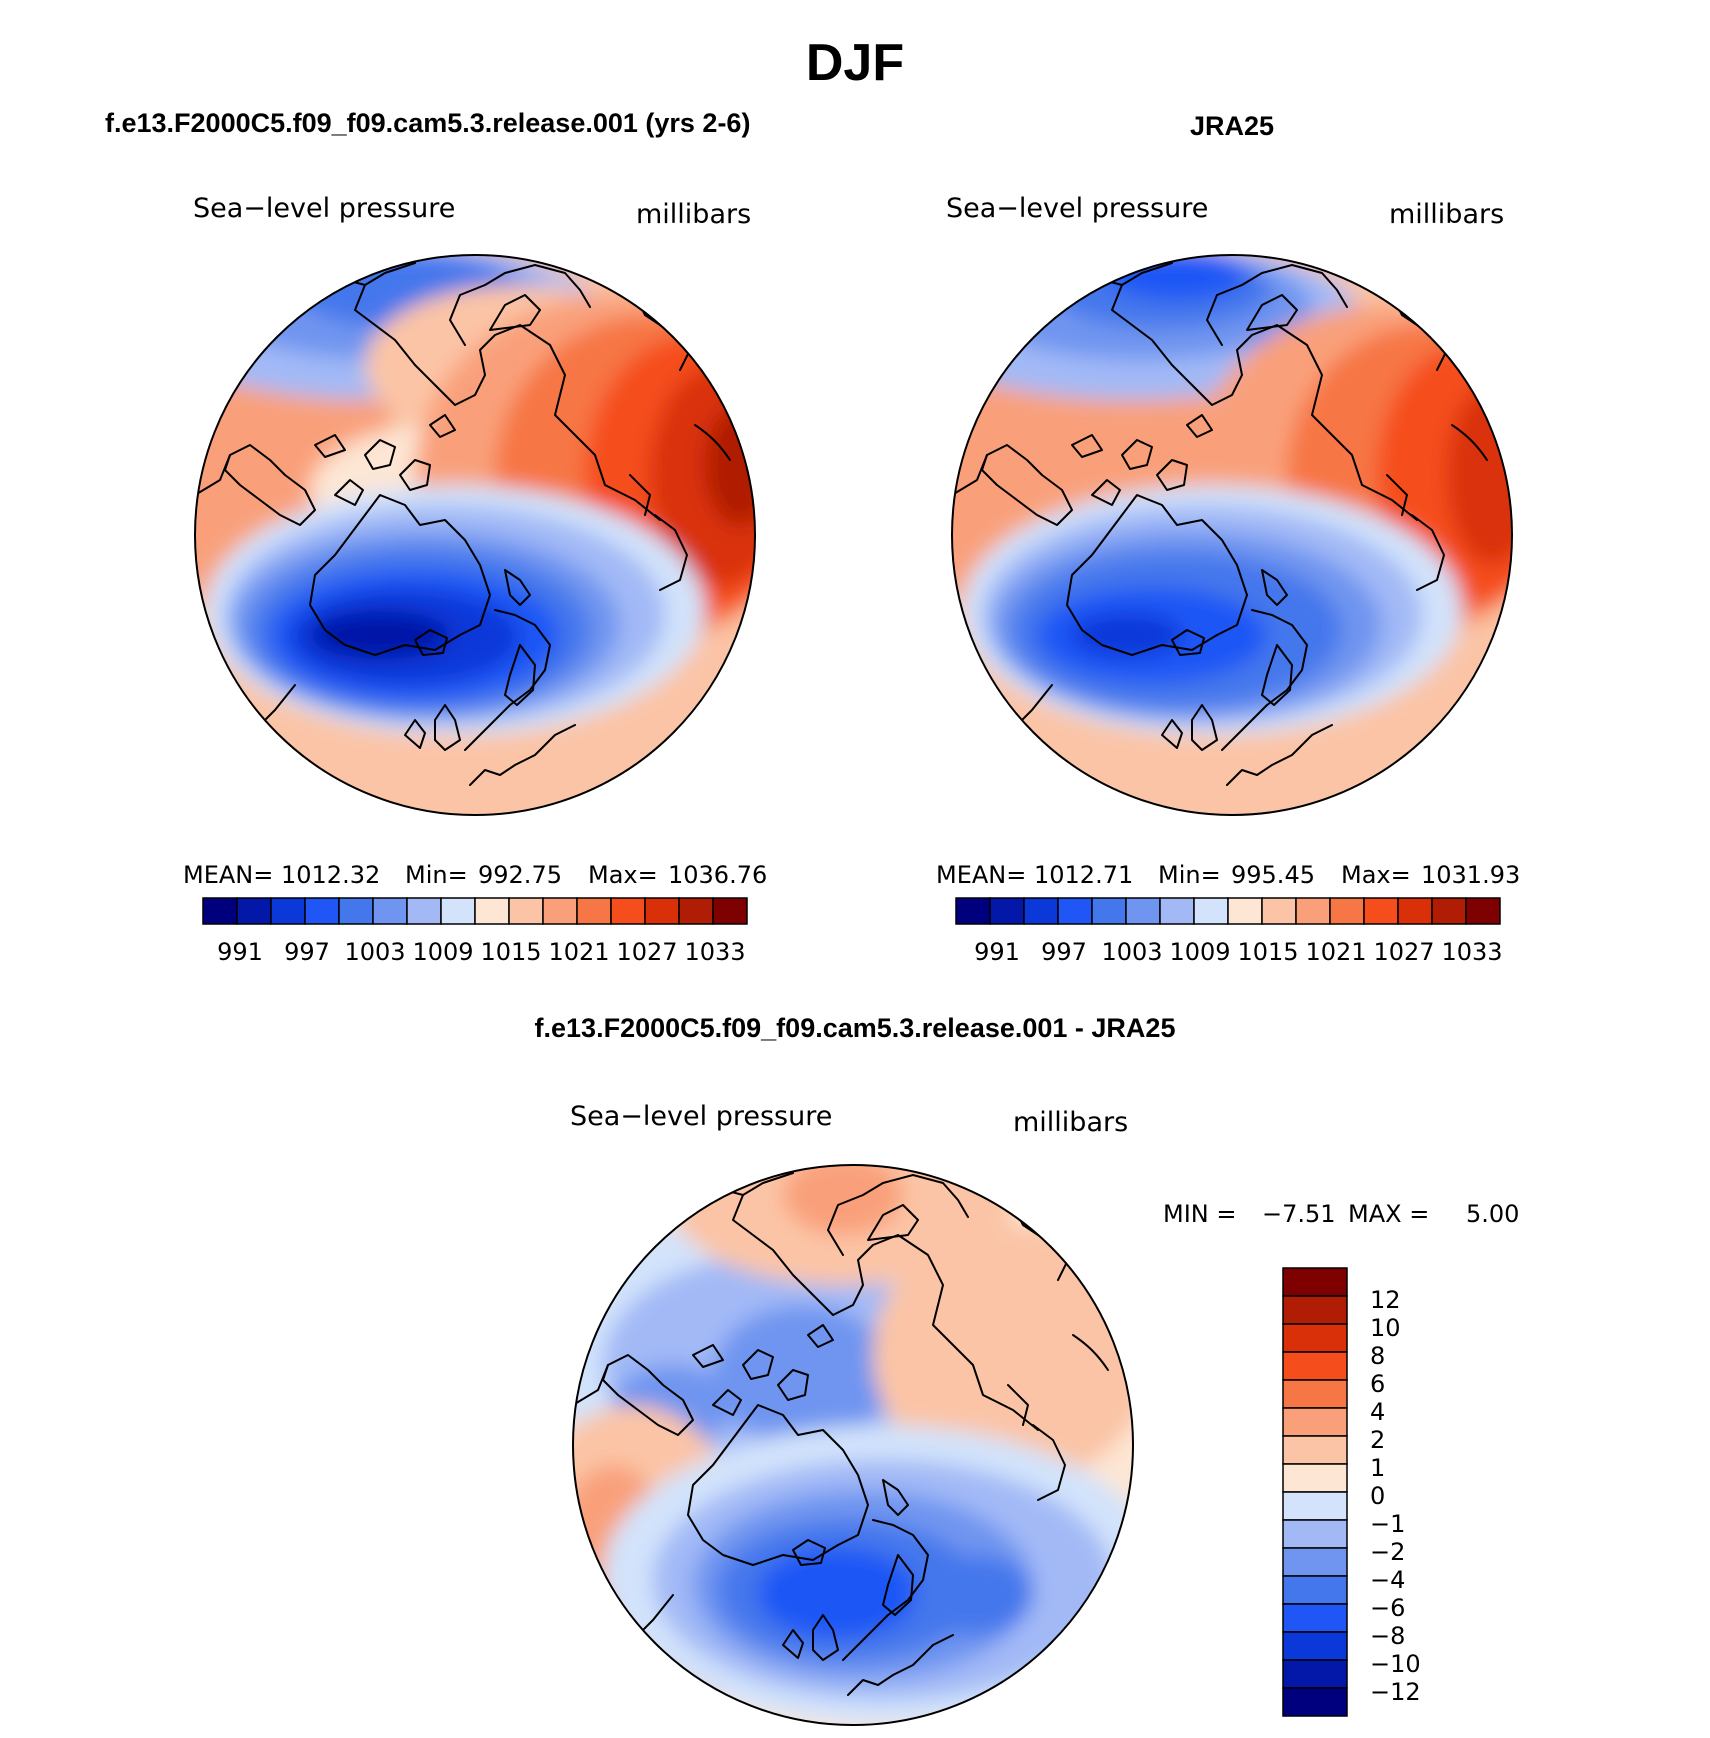 Image resolution: width=1710 pixels, height=1738 pixels. I want to click on panel-1-mean-value: 1012.32, so click(330, 875).